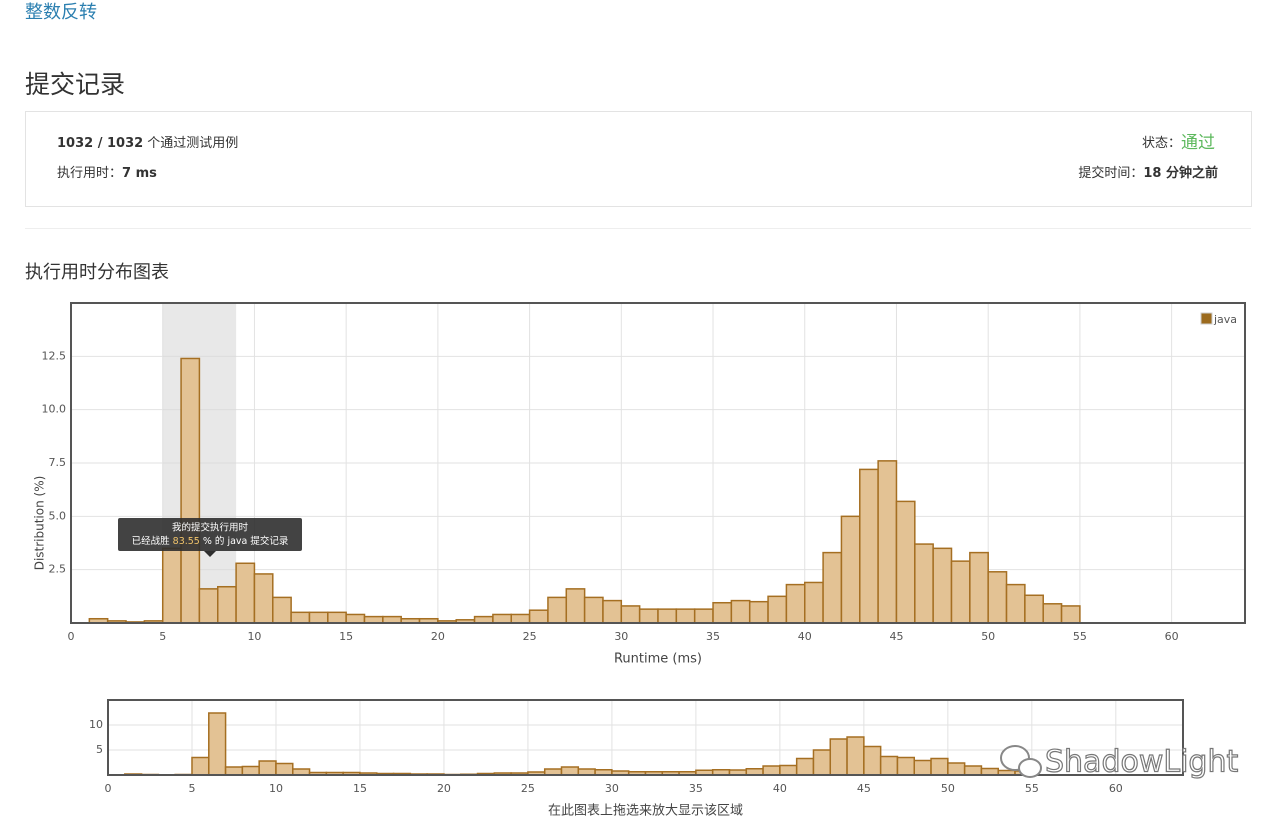  I want to click on tooltip-line: 已经战胜 83.55 % 的 java 提交记录, so click(210, 541).